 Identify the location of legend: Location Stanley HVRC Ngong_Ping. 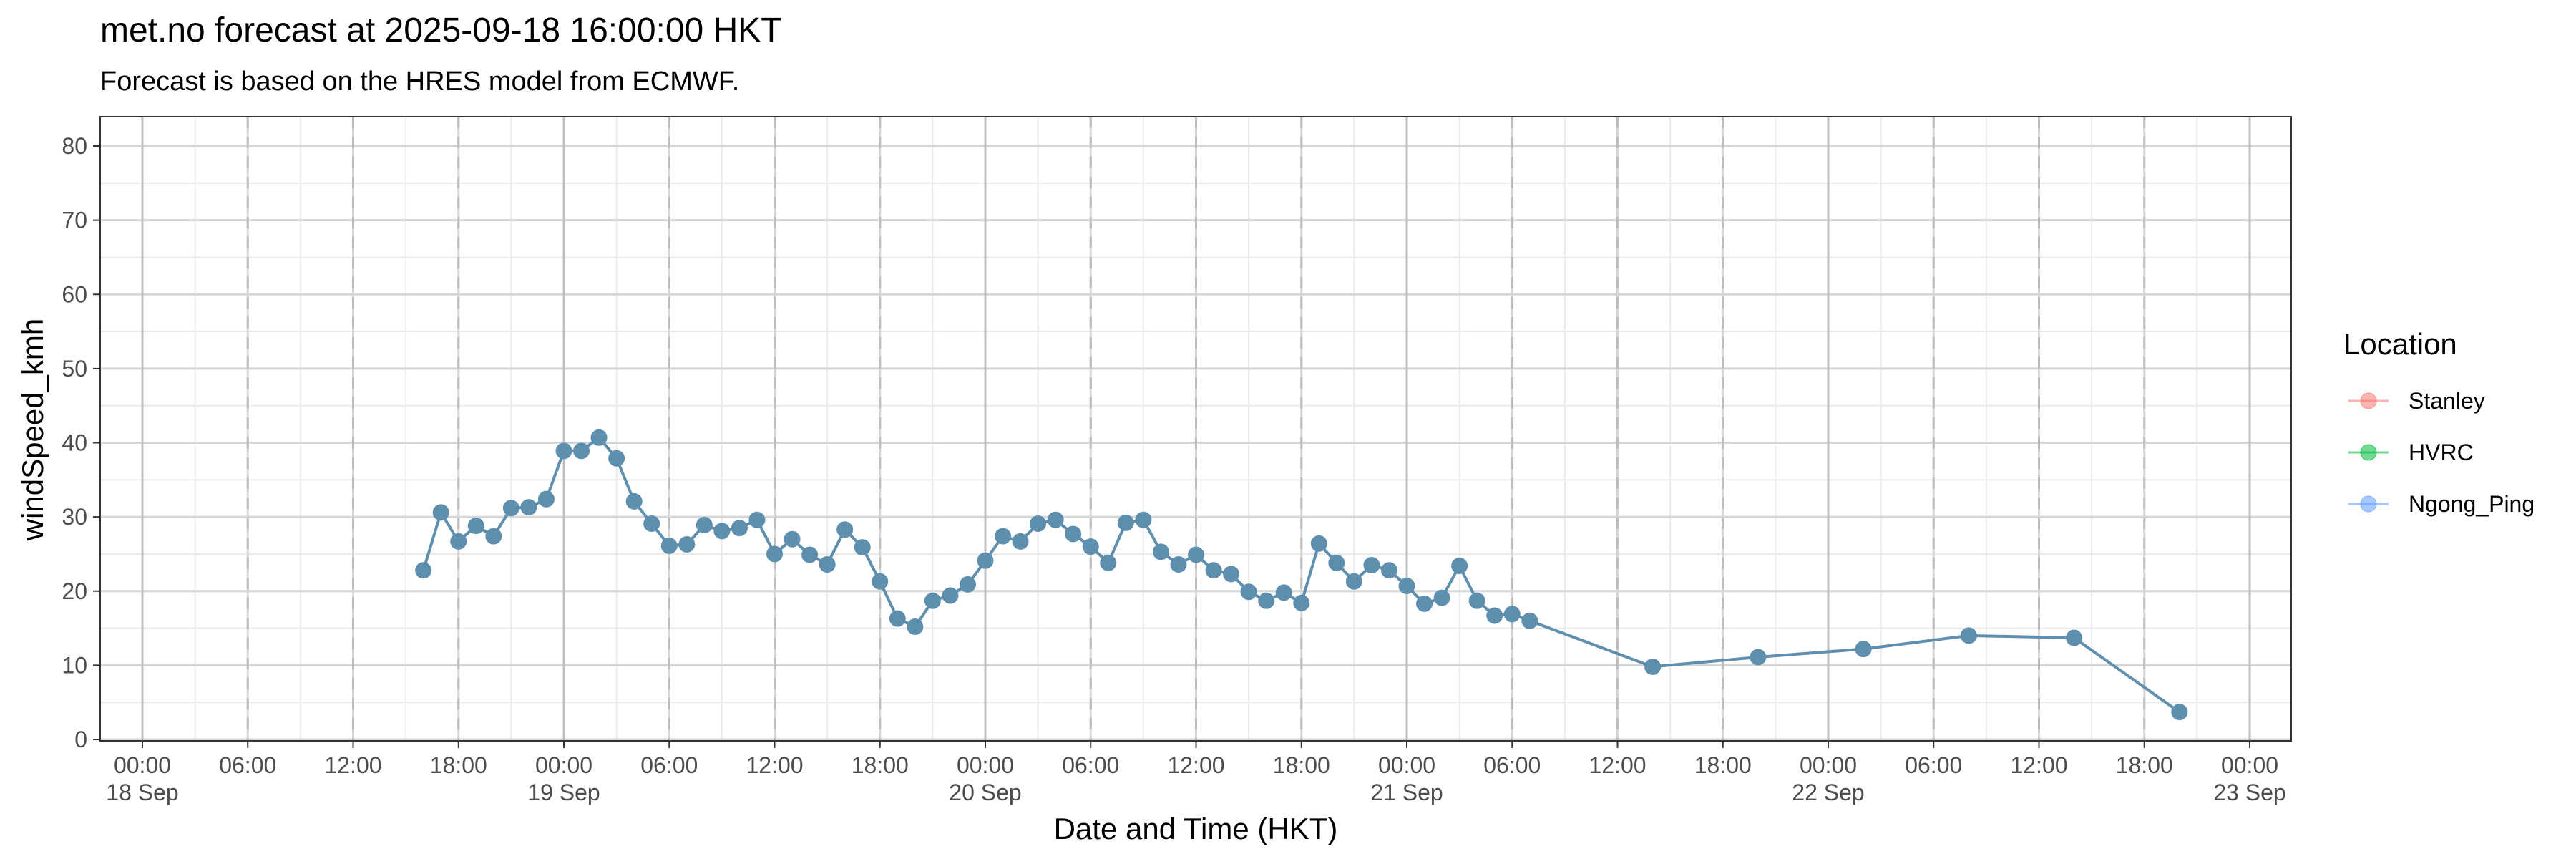
(2438, 422).